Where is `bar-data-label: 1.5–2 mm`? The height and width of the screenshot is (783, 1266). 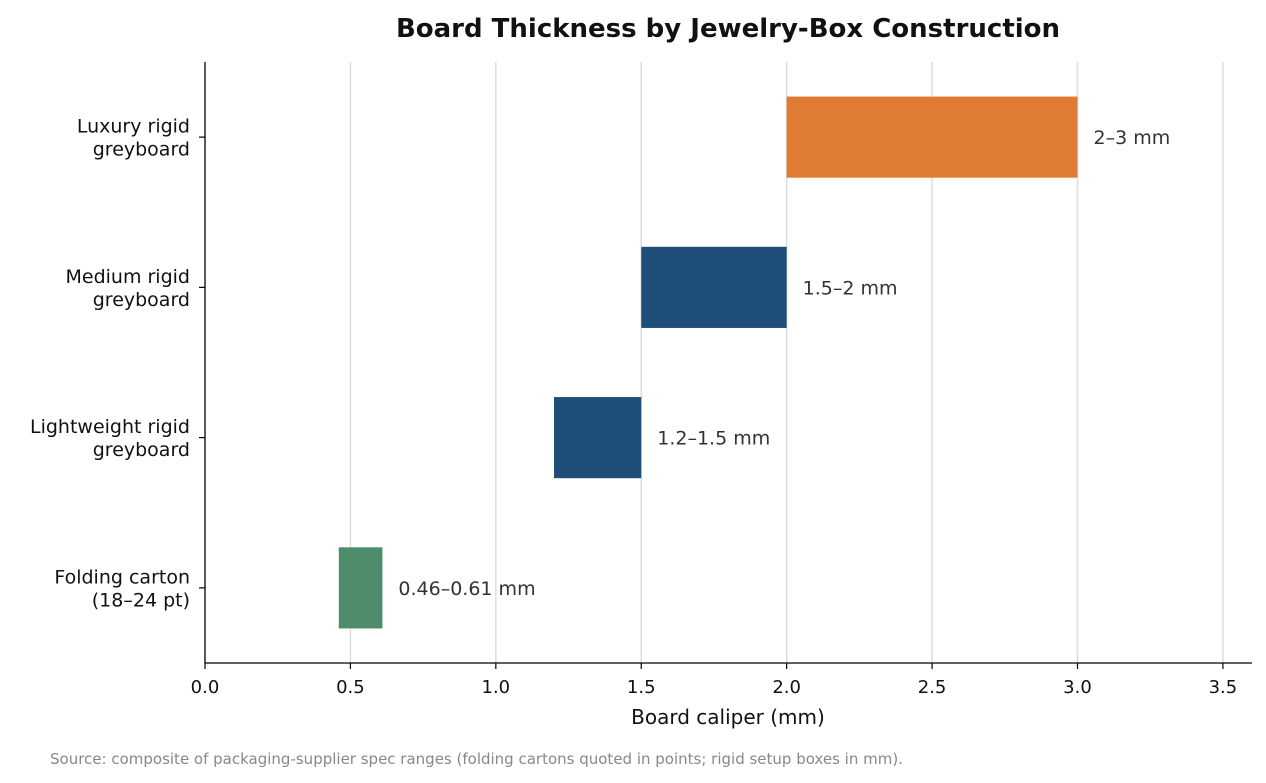 bar-data-label: 1.5–2 mm is located at coordinates (850, 288).